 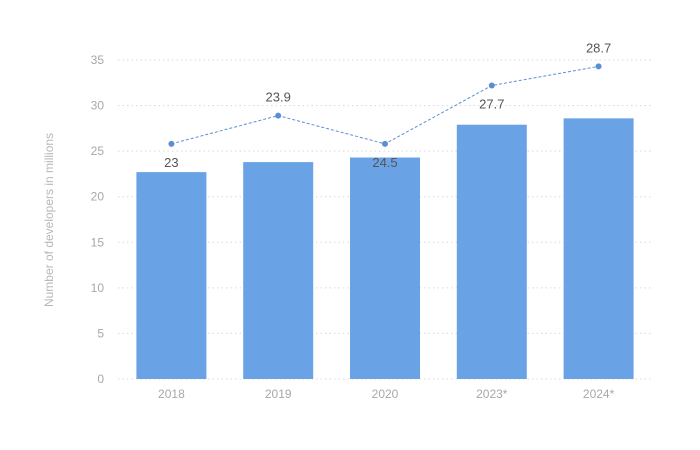 I want to click on data-label-4: 28.7, so click(x=598, y=47).